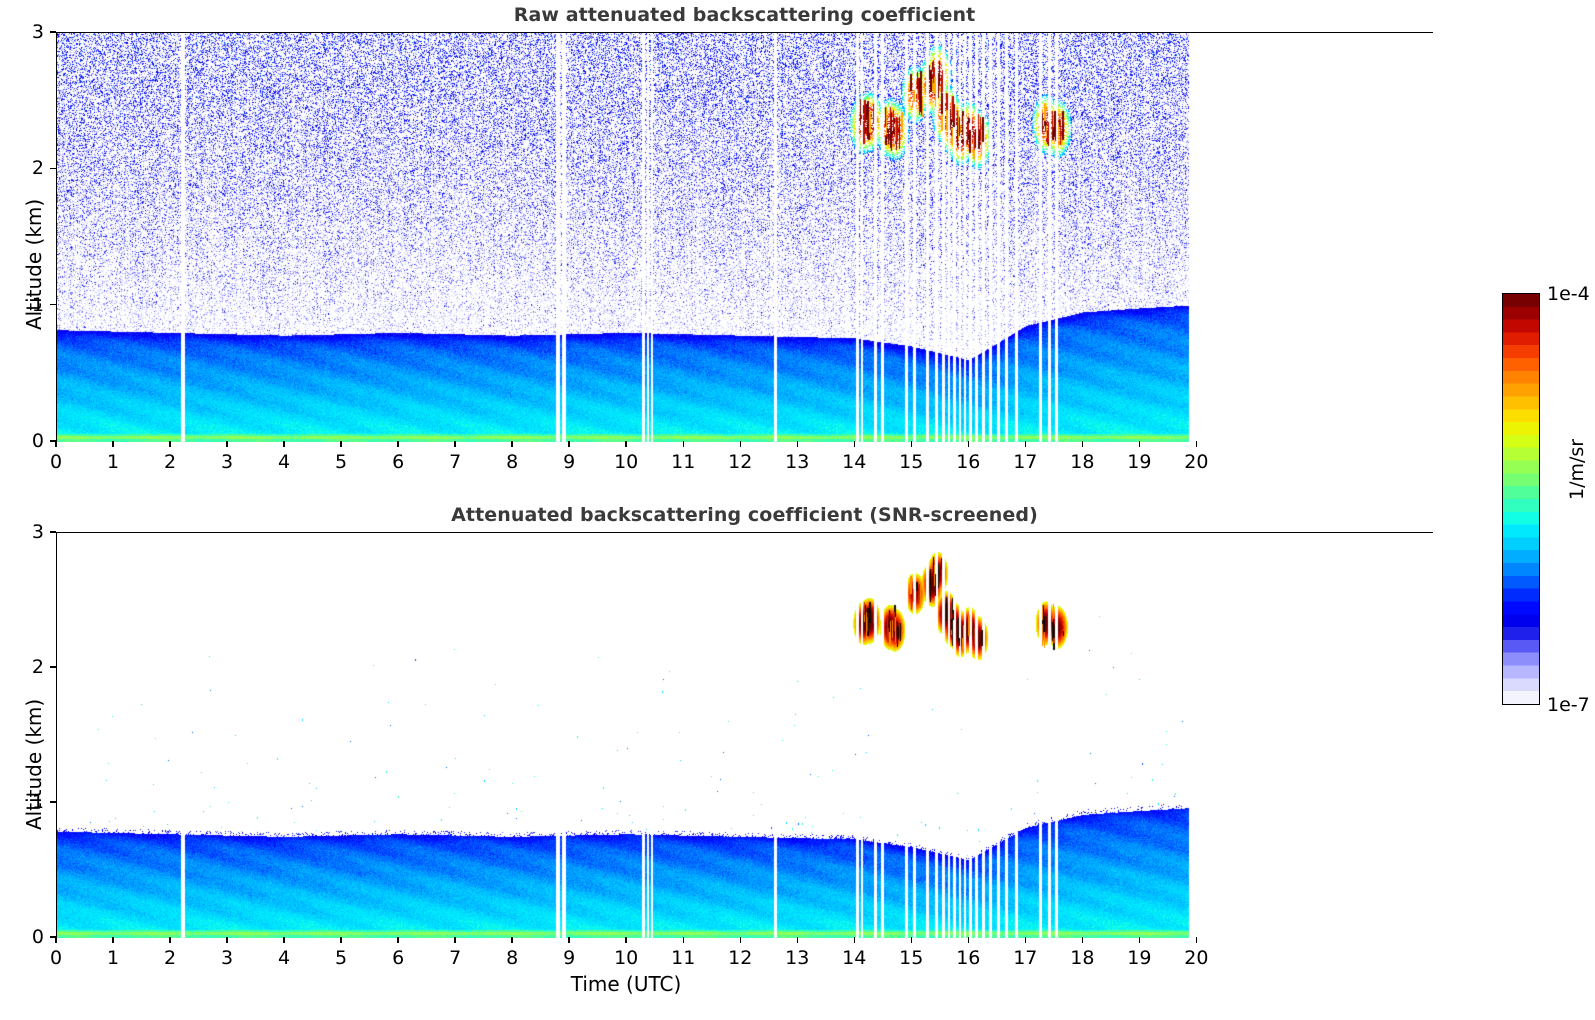 This screenshot has height=1020, width=1595. I want to click on x-tick-label: 10, so click(626, 462).